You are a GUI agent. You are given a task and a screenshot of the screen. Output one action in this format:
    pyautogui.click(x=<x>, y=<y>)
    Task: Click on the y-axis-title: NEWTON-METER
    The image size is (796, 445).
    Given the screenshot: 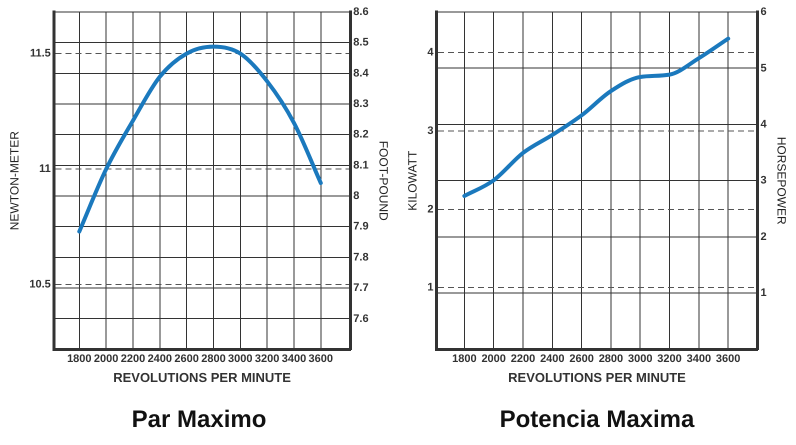 What is the action you would take?
    pyautogui.click(x=15, y=180)
    